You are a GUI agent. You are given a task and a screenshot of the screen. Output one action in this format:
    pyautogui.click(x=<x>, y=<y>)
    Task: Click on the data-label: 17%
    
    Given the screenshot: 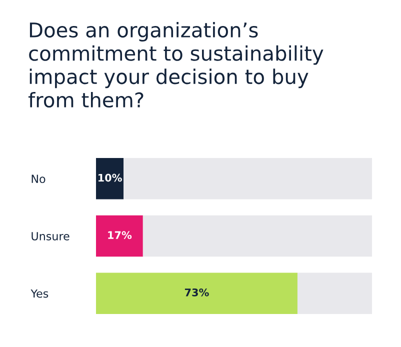 What is the action you would take?
    pyautogui.click(x=120, y=235)
    